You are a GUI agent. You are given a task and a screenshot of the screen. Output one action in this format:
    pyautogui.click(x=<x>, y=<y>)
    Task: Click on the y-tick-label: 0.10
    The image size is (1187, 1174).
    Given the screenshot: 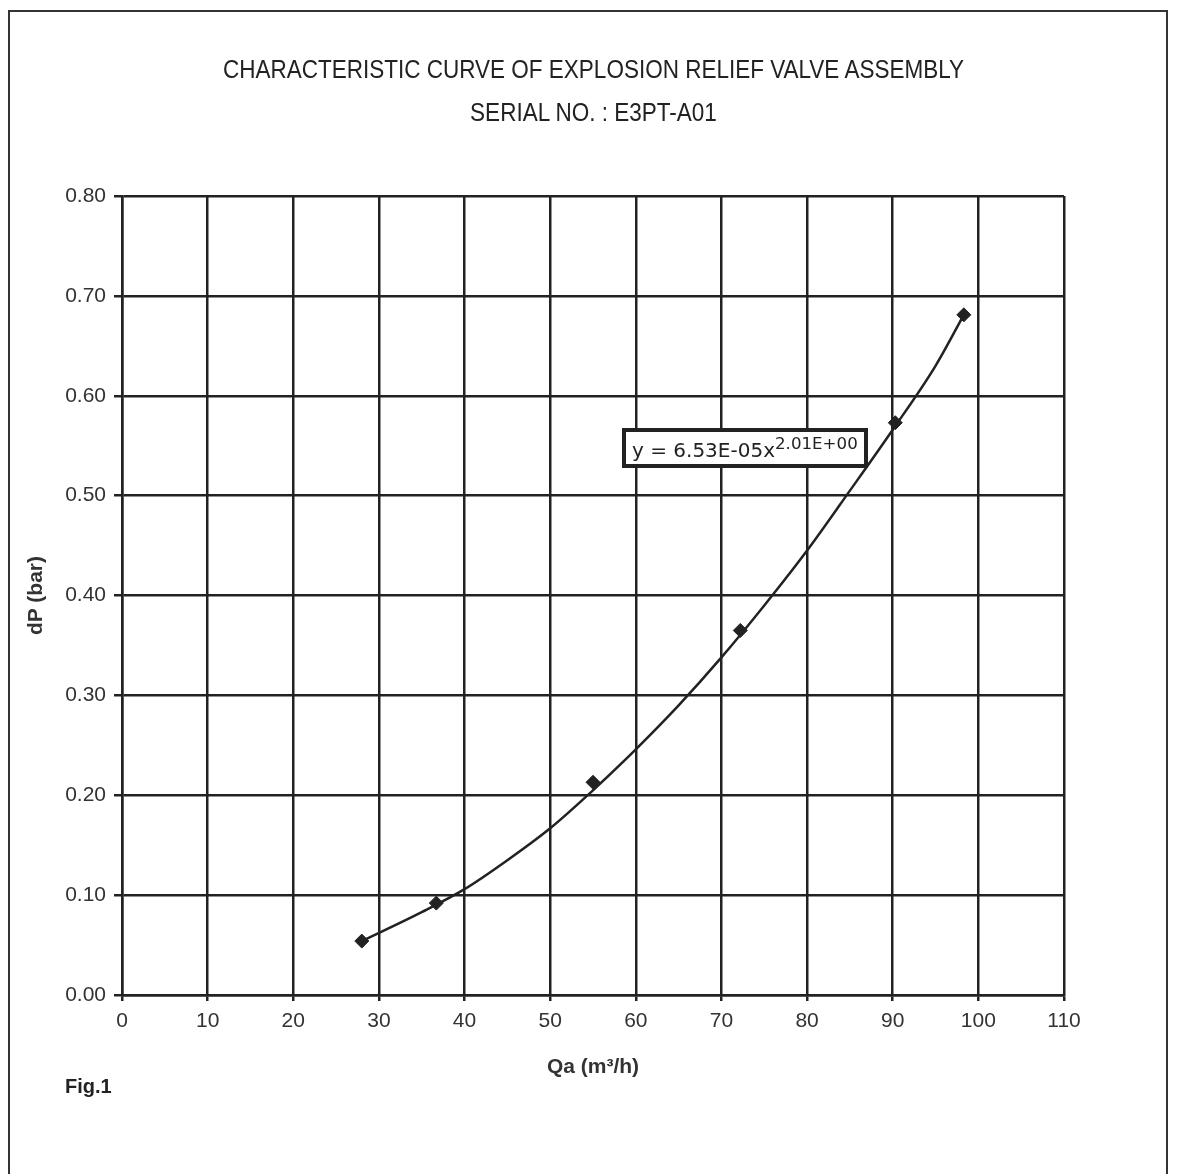 What is the action you would take?
    pyautogui.click(x=85, y=893)
    